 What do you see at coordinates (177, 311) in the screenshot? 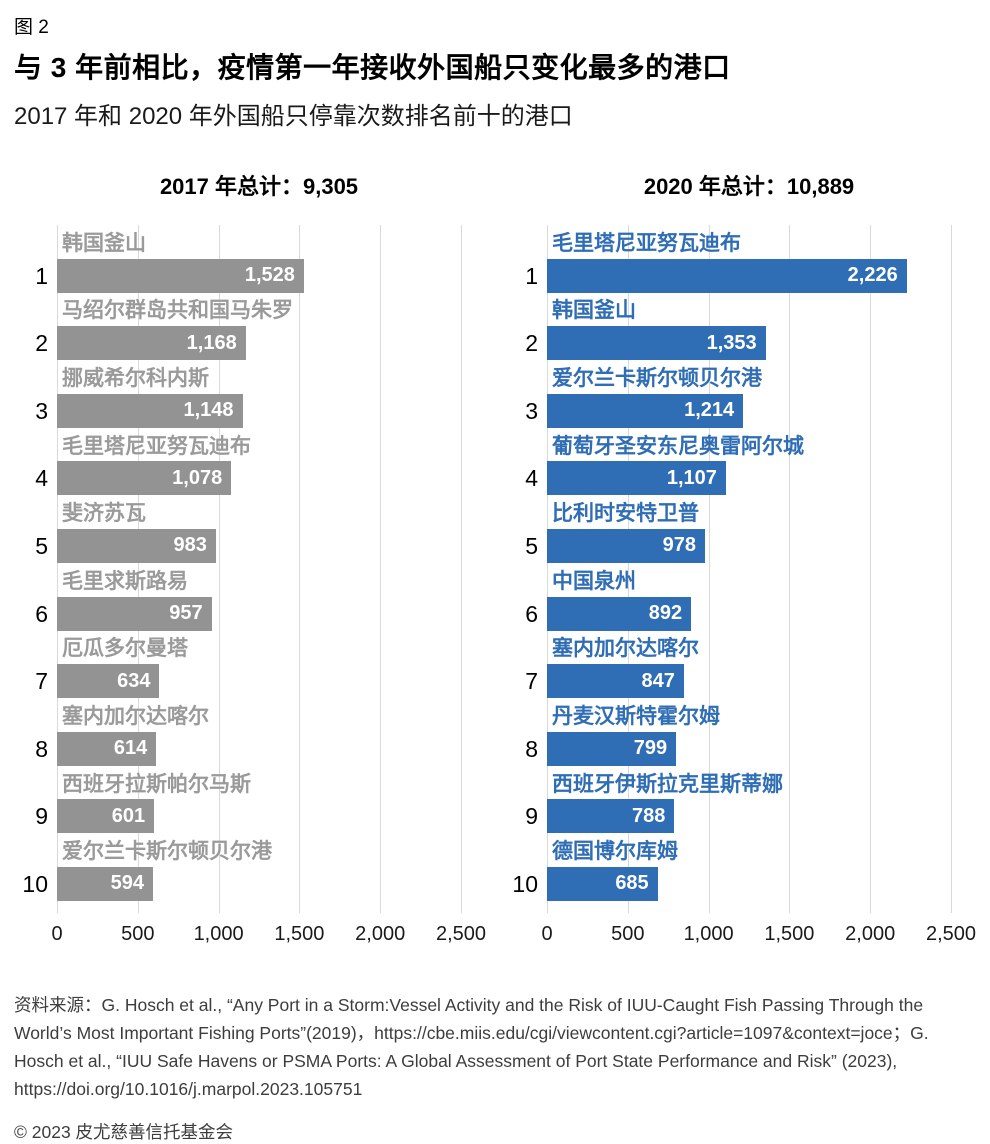
I see `port-label: 马绍尔群岛共和国马朱罗` at bounding box center [177, 311].